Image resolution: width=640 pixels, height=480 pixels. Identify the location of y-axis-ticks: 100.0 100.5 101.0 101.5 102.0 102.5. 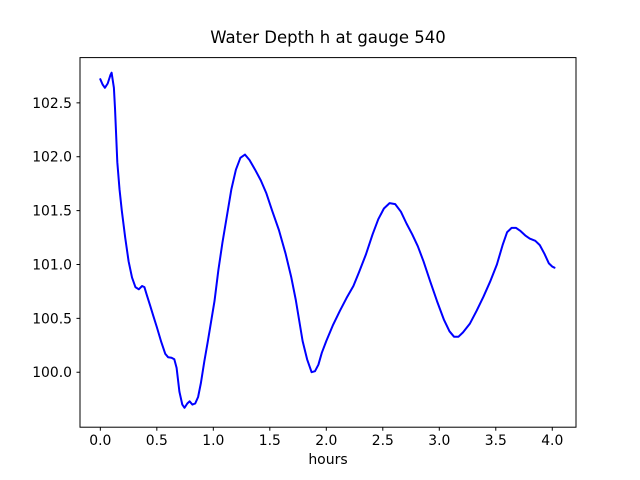
(56, 238).